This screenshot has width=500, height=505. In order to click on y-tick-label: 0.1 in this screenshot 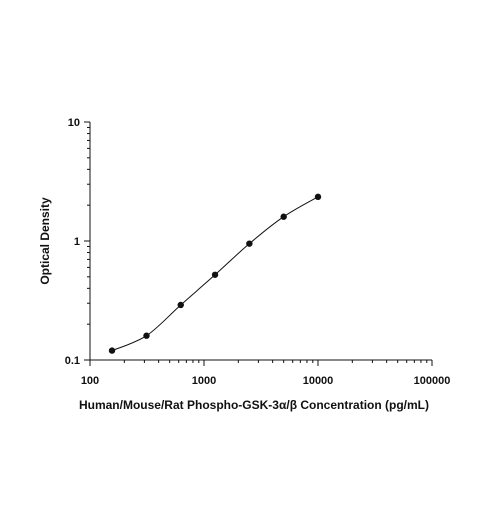, I will do `click(72, 361)`.